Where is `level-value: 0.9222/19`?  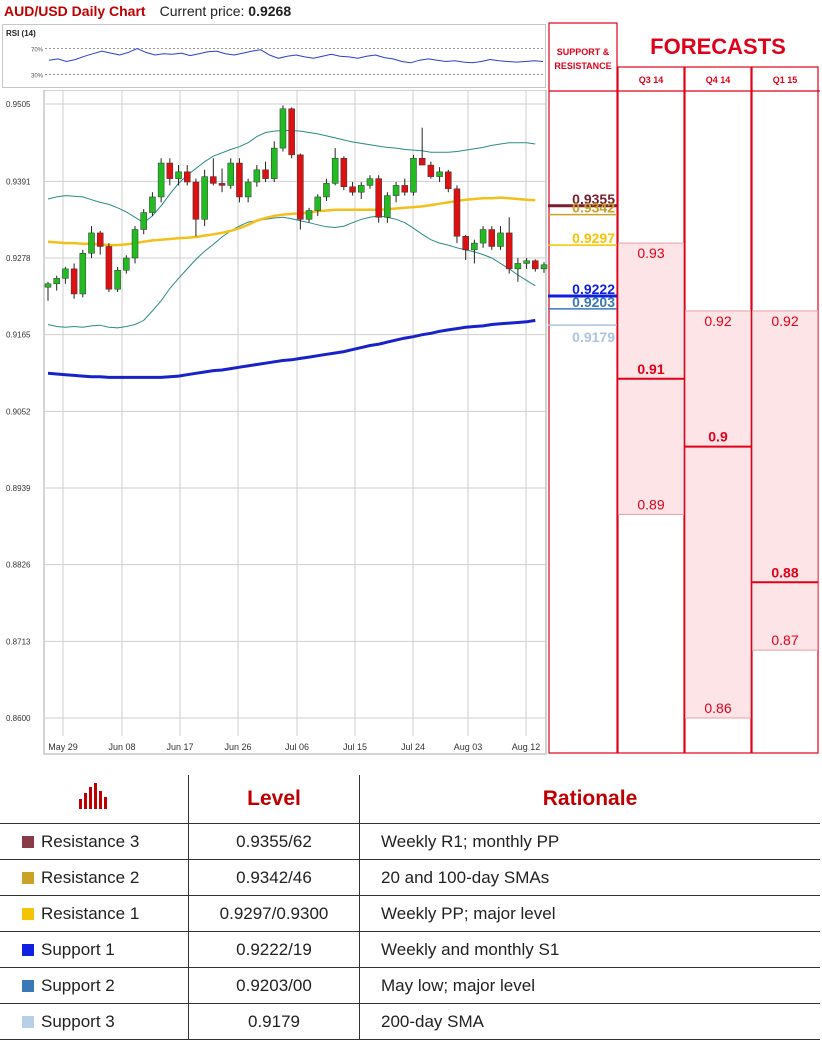
level-value: 0.9222/19 is located at coordinates (274, 949).